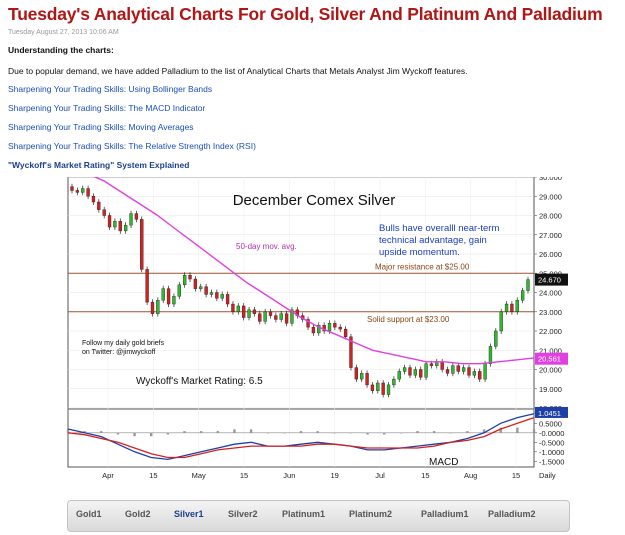  Describe the element at coordinates (243, 514) in the screenshot. I see `tab-silver2: Silver2` at that location.